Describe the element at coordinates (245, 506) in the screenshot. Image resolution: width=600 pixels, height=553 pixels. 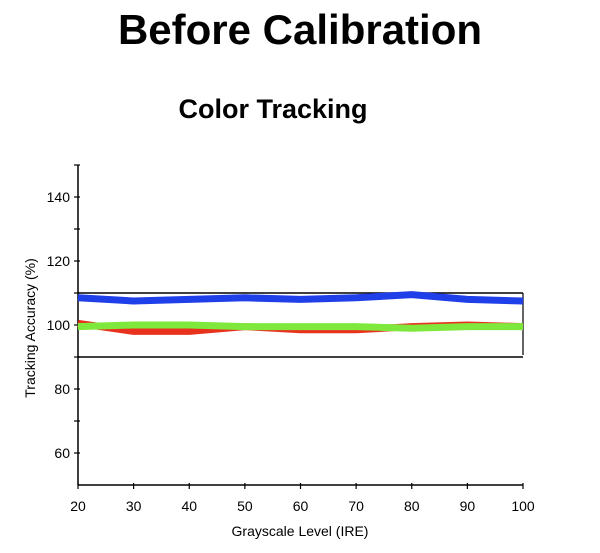
I see `x-tick-label: 50` at that location.